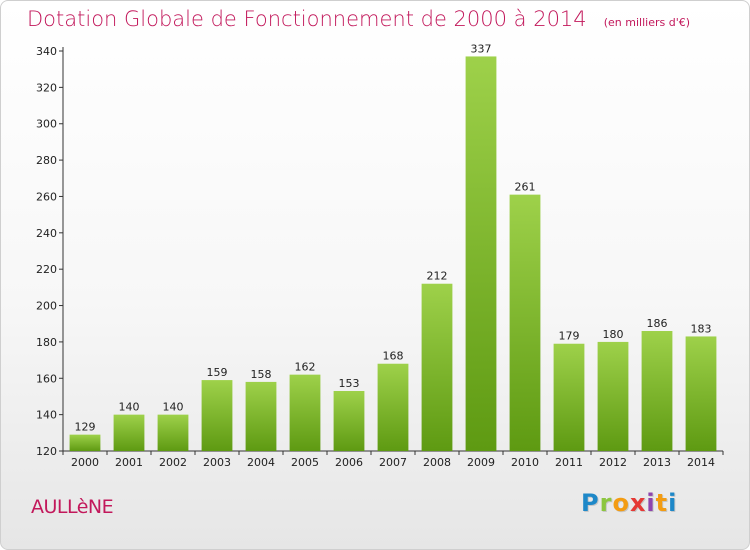 This screenshot has width=750, height=550. What do you see at coordinates (46, 51) in the screenshot?
I see `y-tick-label: 340` at bounding box center [46, 51].